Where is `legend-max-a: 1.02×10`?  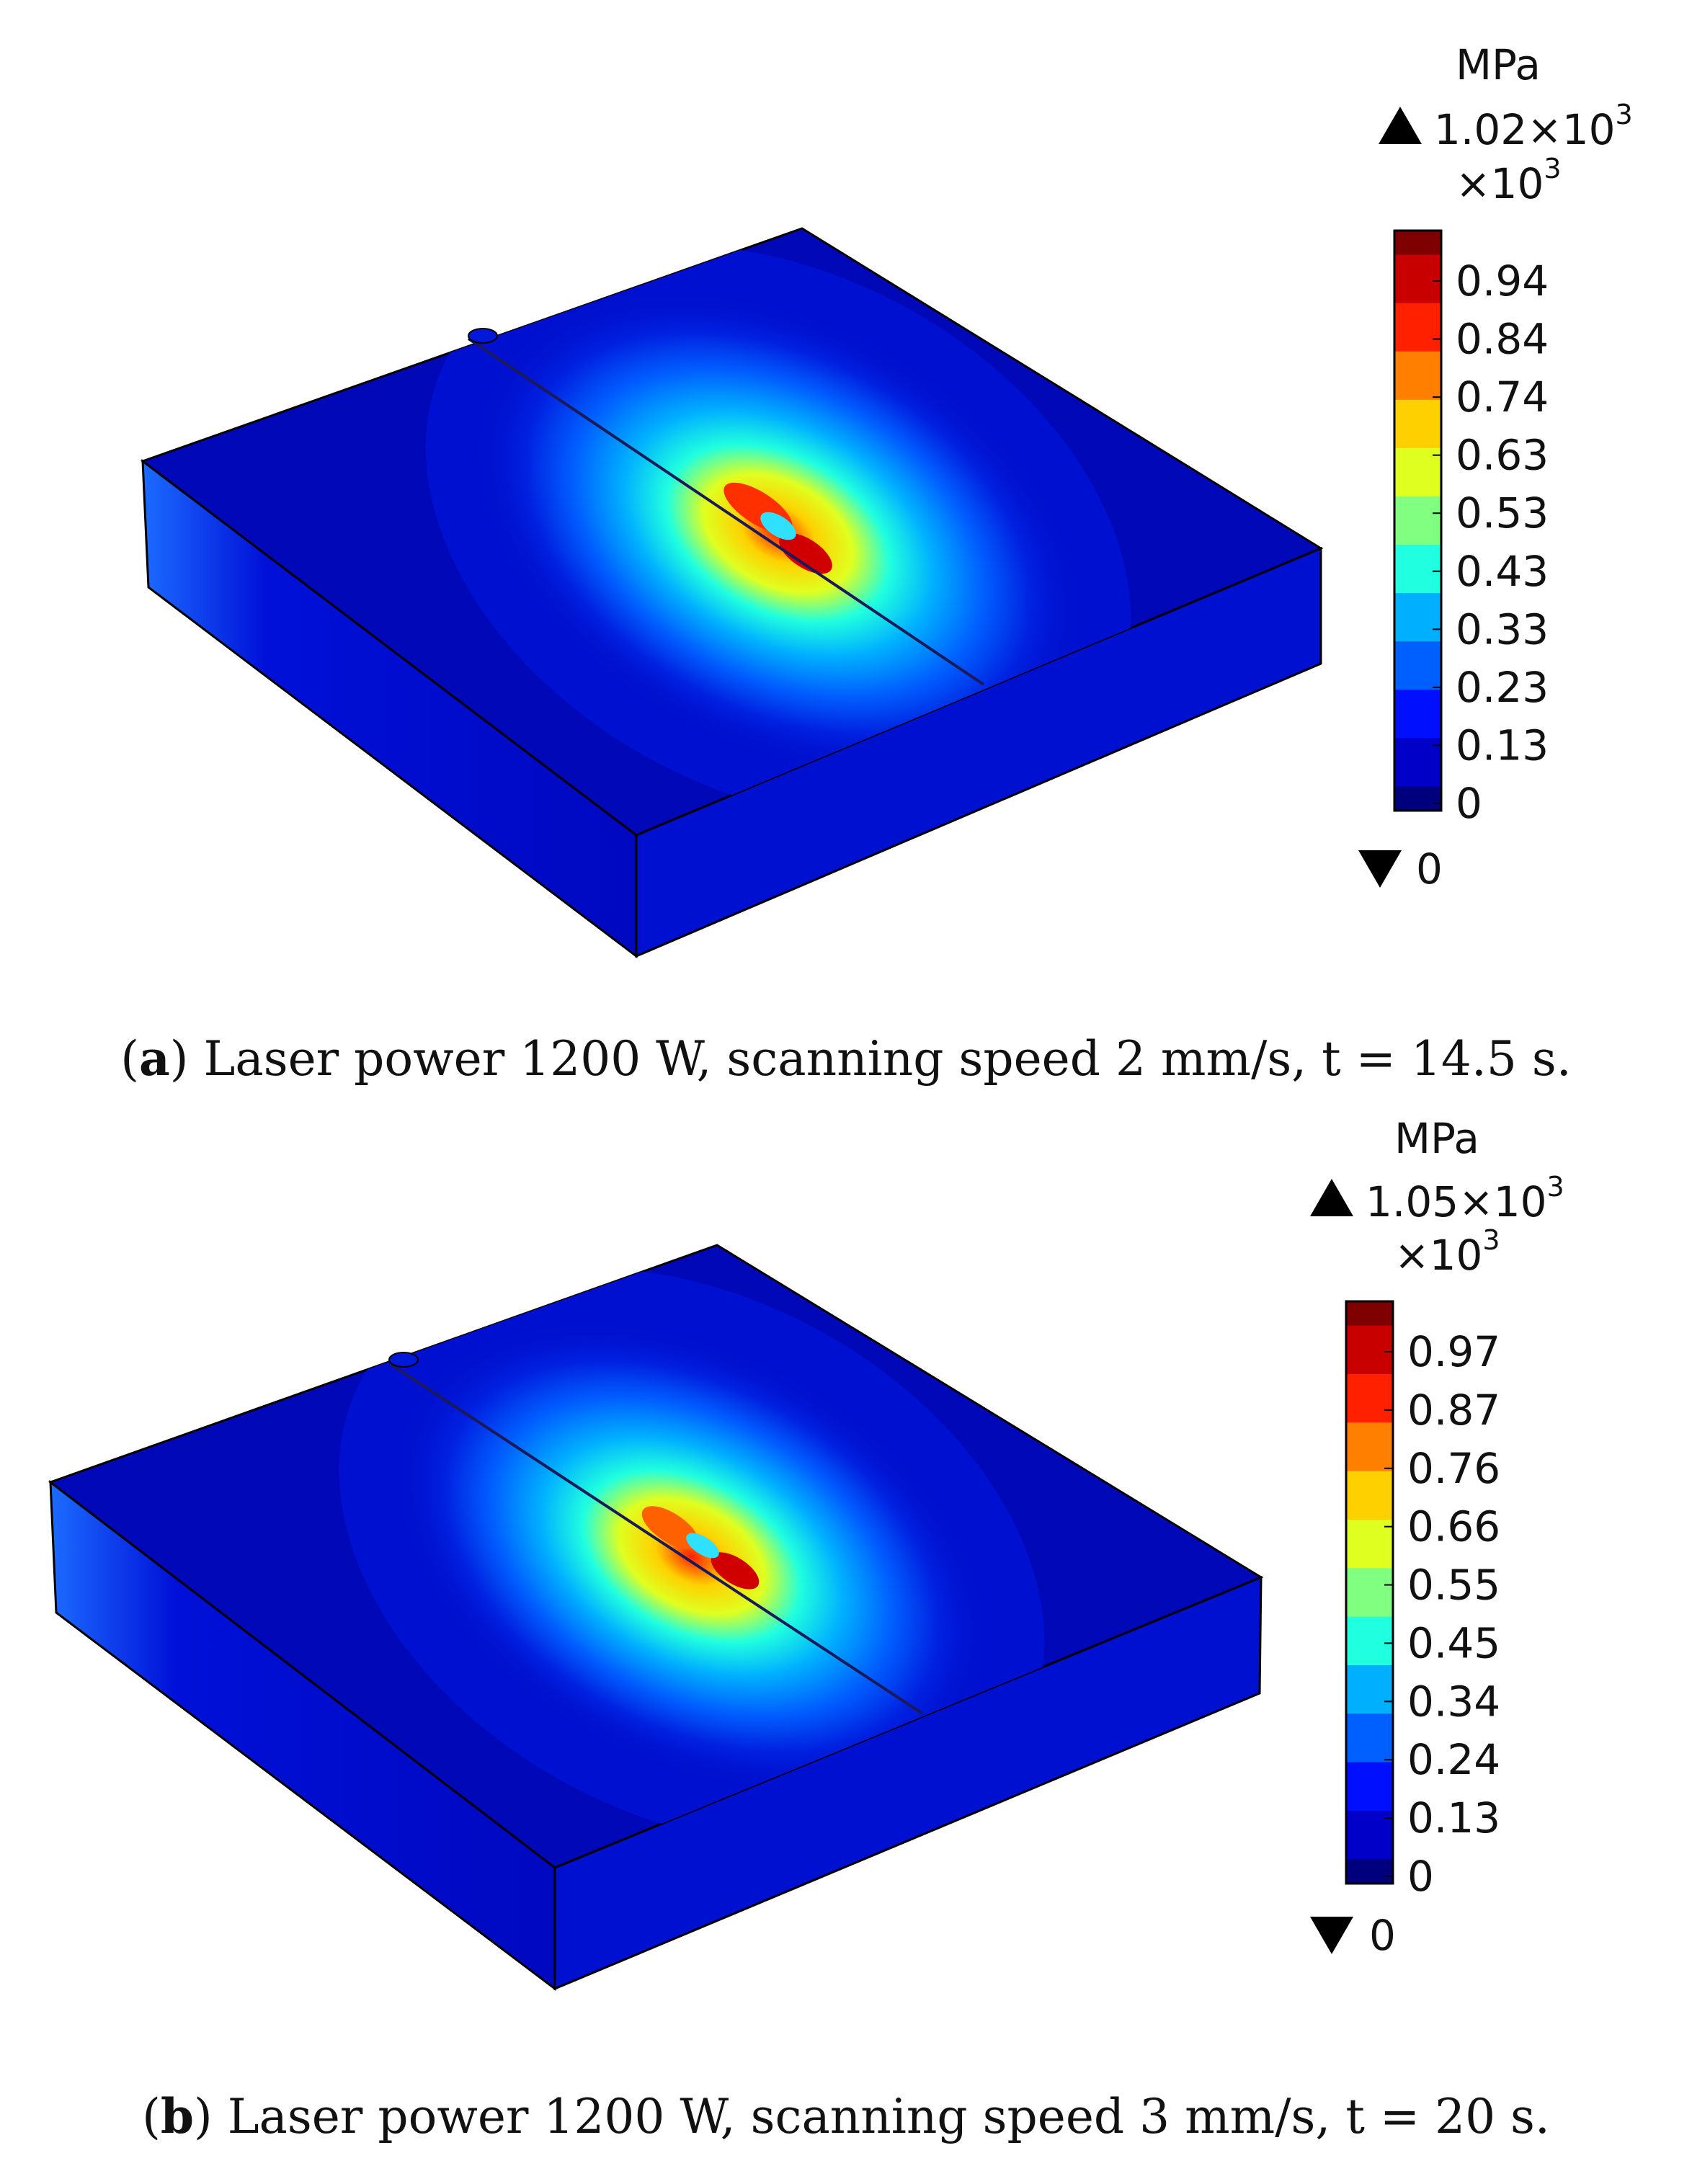 legend-max-a: 1.02×10 is located at coordinates (1525, 129).